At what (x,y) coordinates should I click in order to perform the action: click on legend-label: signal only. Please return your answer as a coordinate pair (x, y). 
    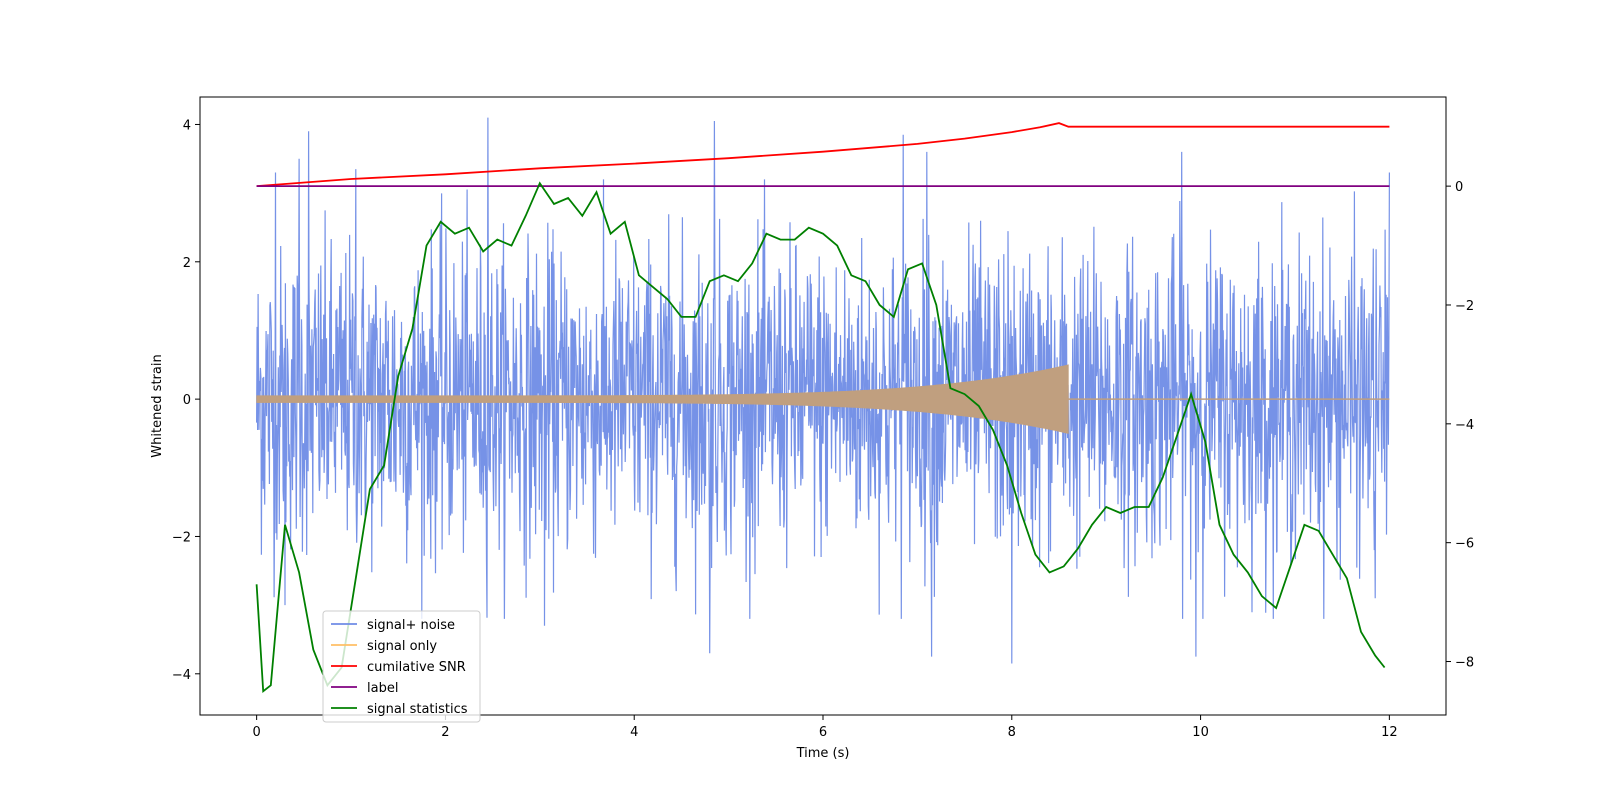
    Looking at the image, I should click on (402, 646).